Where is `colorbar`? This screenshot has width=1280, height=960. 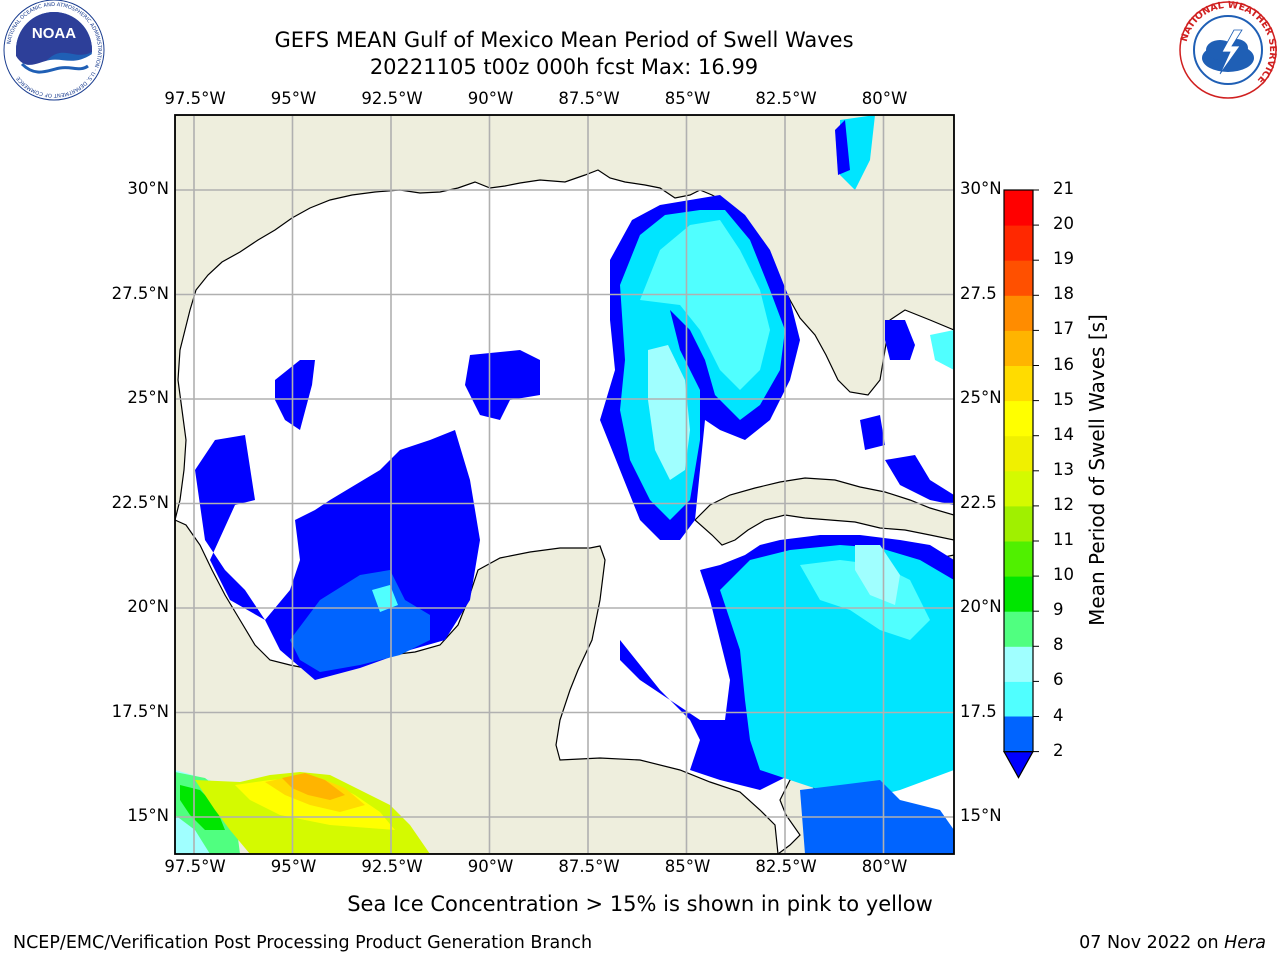
colorbar is located at coordinates (1020, 484).